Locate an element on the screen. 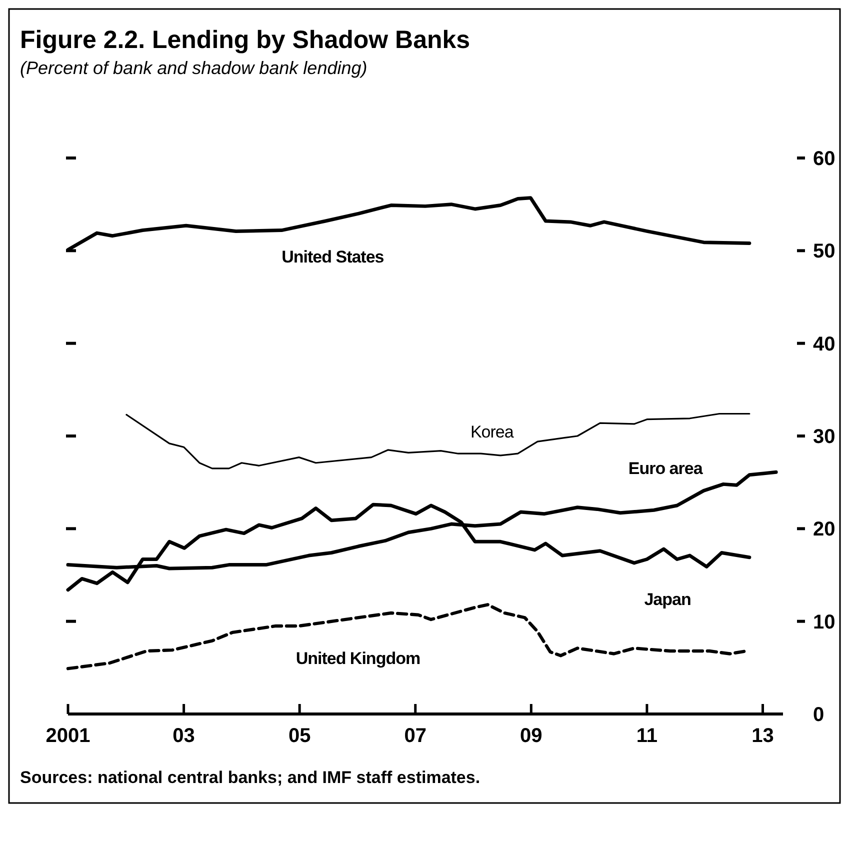 This screenshot has width=849, height=850. x-tick-label: 09 is located at coordinates (531, 736).